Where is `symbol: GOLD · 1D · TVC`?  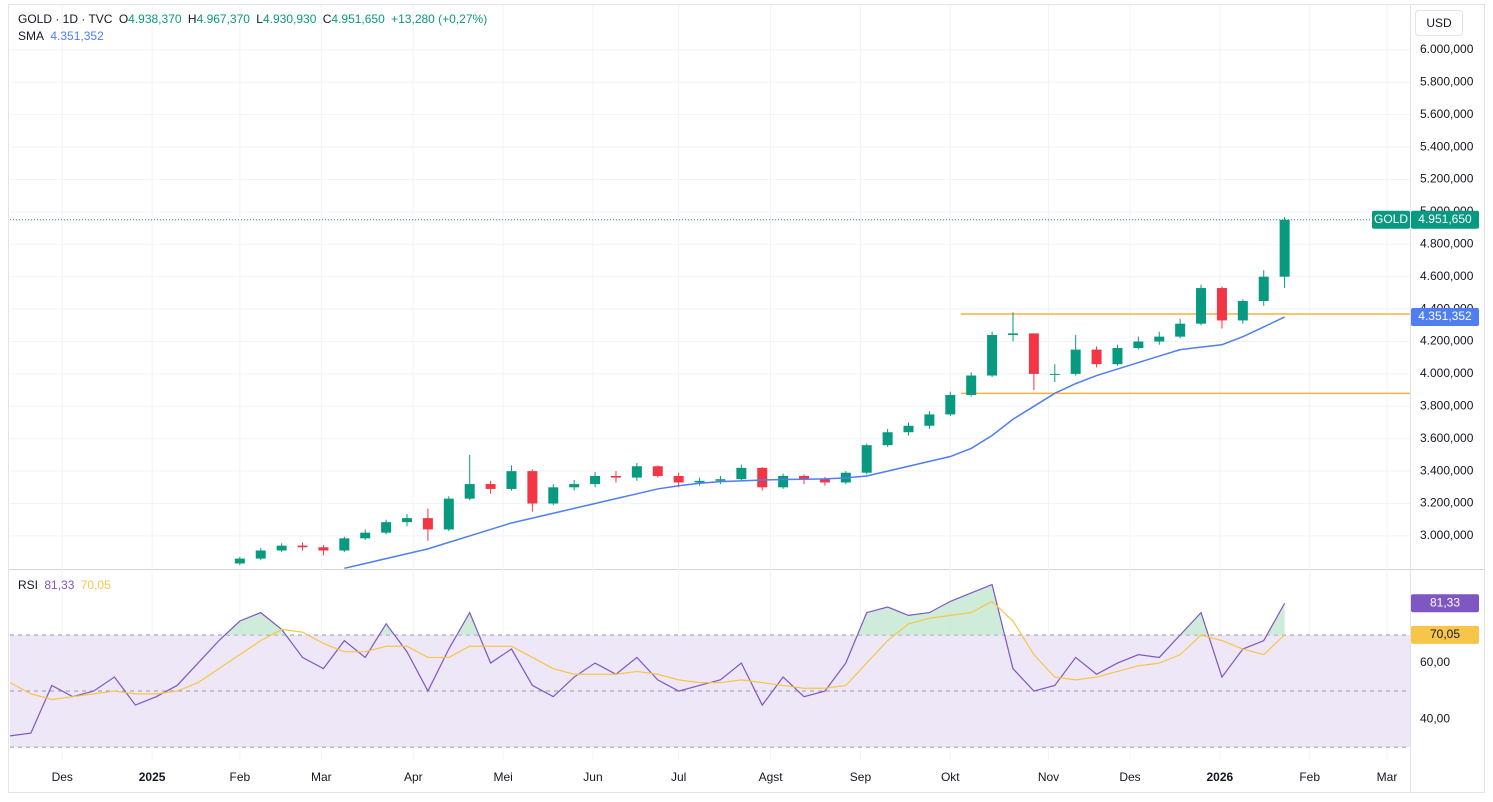
symbol: GOLD · 1D · TVC is located at coordinates (65, 19).